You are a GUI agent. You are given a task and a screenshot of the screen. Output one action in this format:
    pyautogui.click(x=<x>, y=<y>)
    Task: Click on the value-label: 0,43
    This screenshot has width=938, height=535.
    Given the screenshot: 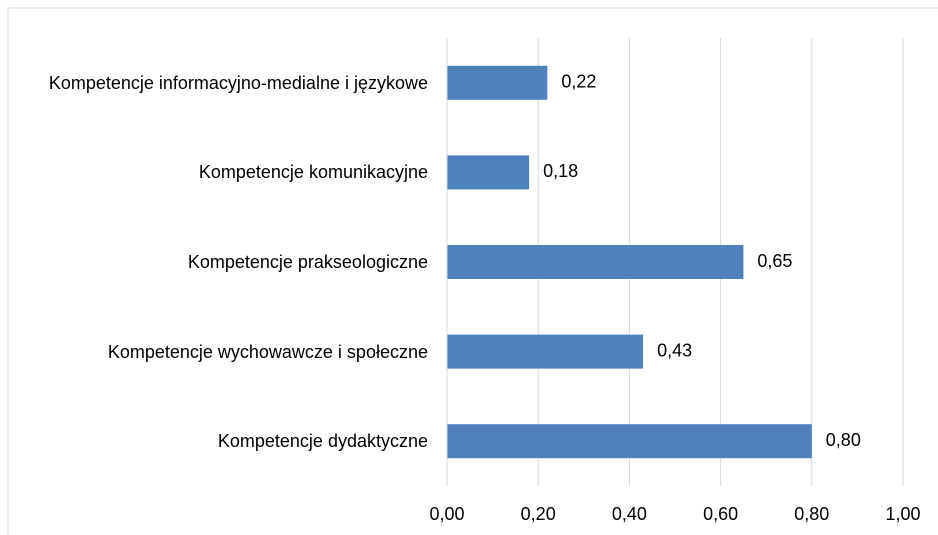 What is the action you would take?
    pyautogui.click(x=674, y=350)
    